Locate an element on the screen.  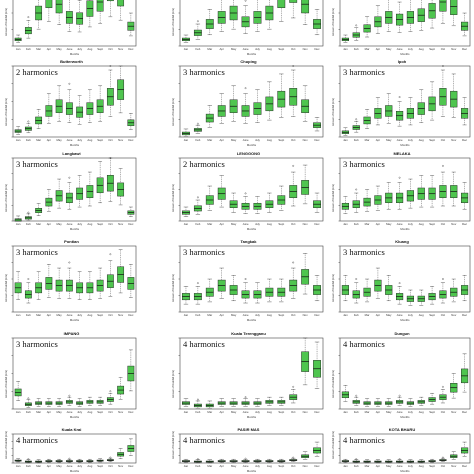
chart-title: Butterworth is located at coordinates (71, 61).